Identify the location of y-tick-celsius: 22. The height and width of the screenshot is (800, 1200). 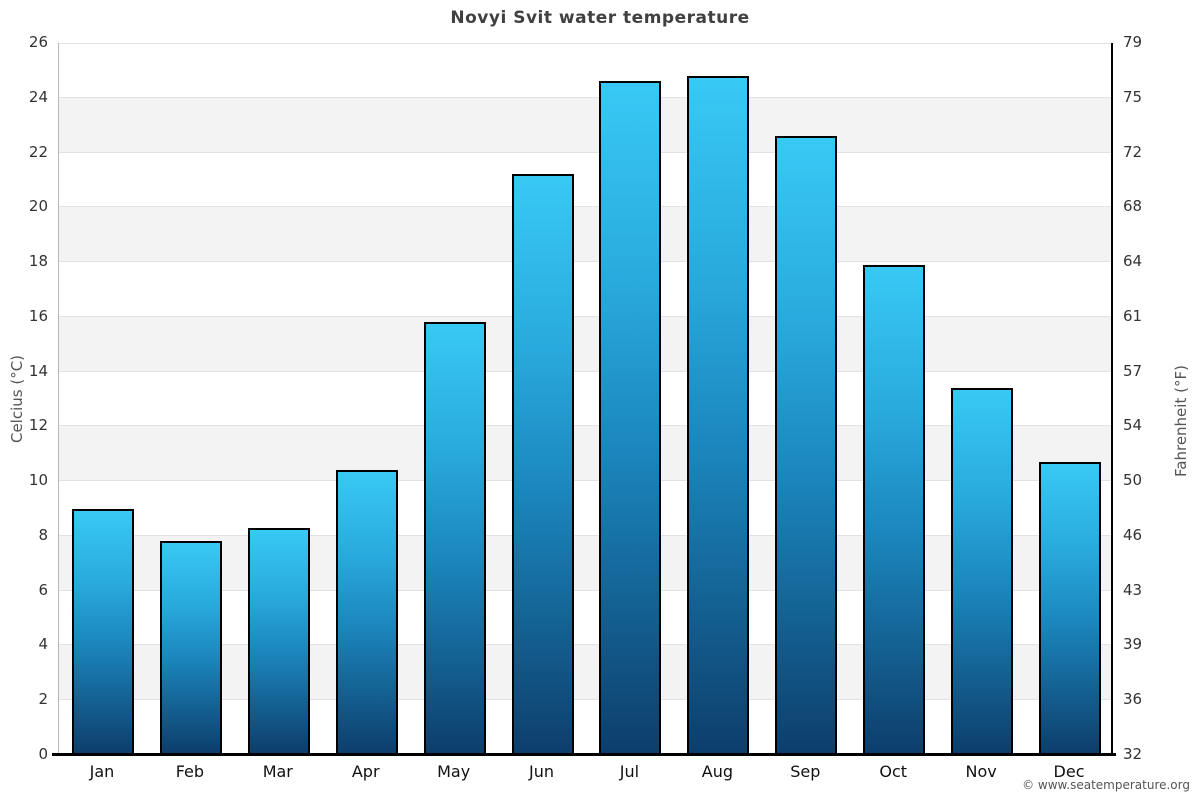
(38, 151).